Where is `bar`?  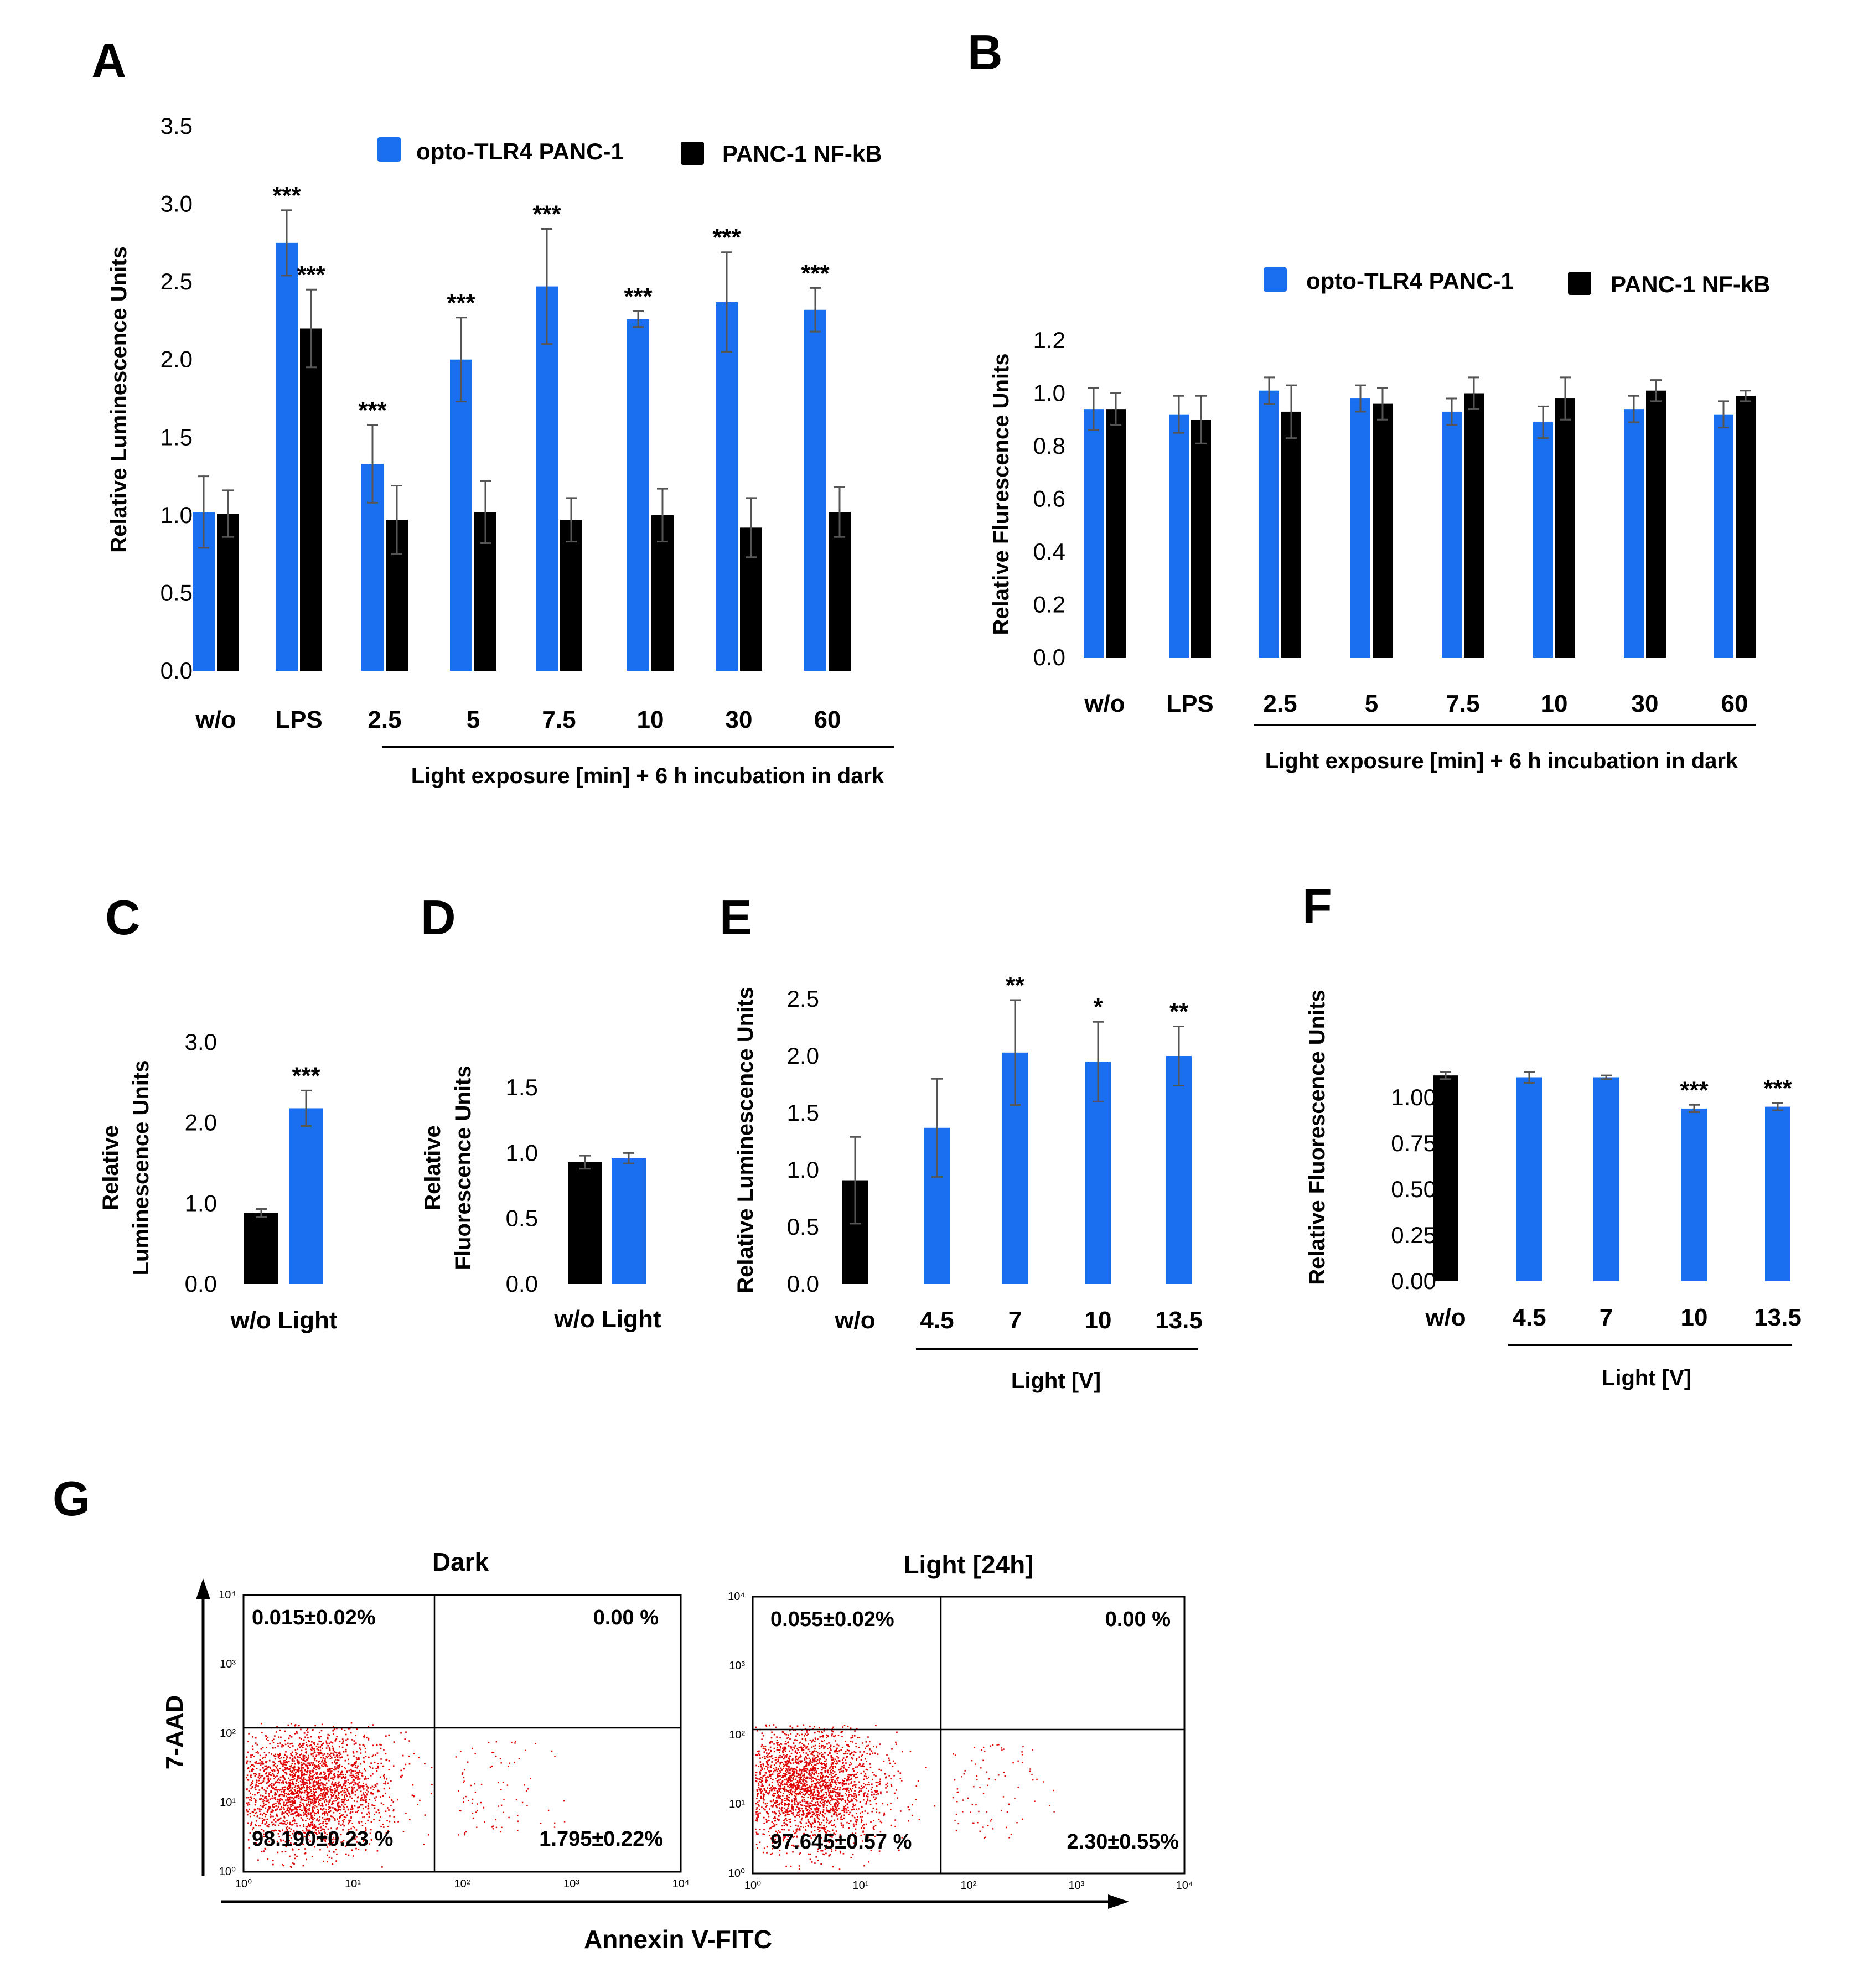
bar is located at coordinates (840, 592).